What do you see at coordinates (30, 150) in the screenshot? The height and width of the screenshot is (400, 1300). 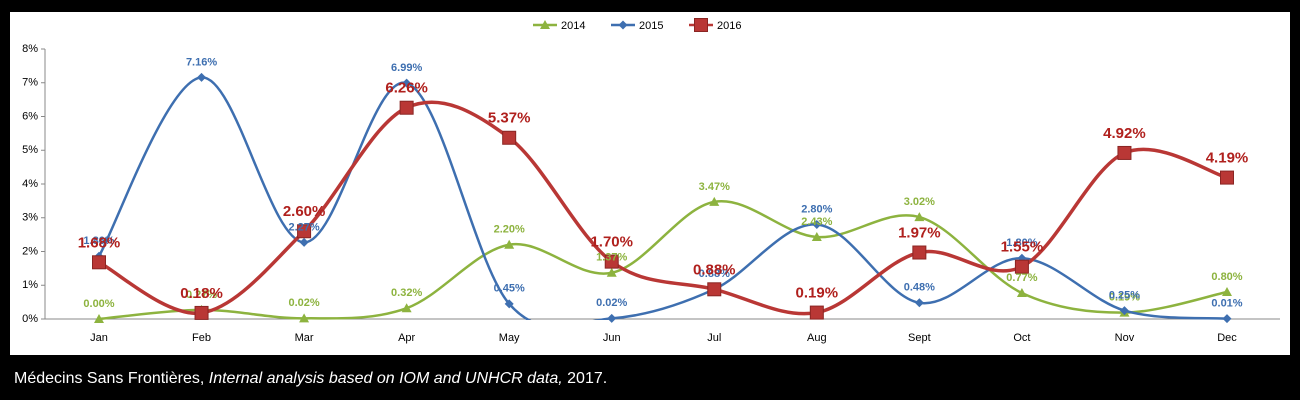 I see `y-tick-label: 5%` at bounding box center [30, 150].